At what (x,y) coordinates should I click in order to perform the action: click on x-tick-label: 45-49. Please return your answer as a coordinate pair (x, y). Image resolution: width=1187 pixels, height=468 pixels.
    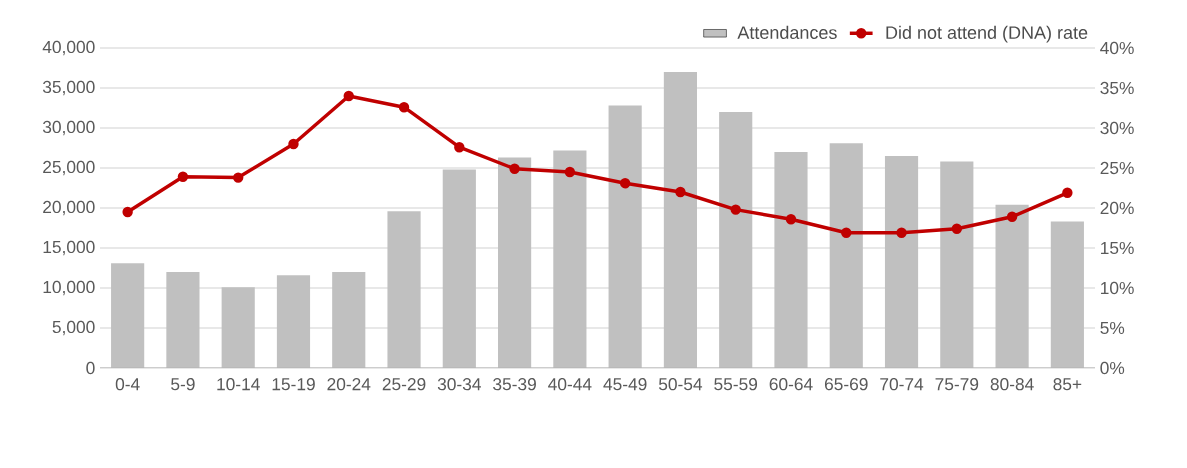
    Looking at the image, I should click on (625, 384).